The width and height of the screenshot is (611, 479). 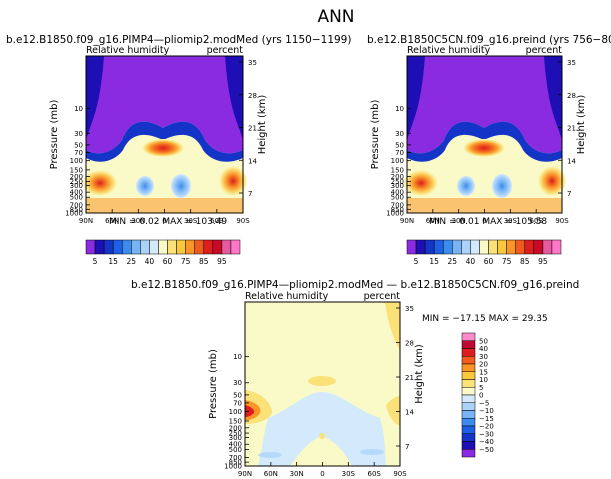 What do you see at coordinates (78, 153) in the screenshot?
I see `panel-1-pressure-tick-label: 70` at bounding box center [78, 153].